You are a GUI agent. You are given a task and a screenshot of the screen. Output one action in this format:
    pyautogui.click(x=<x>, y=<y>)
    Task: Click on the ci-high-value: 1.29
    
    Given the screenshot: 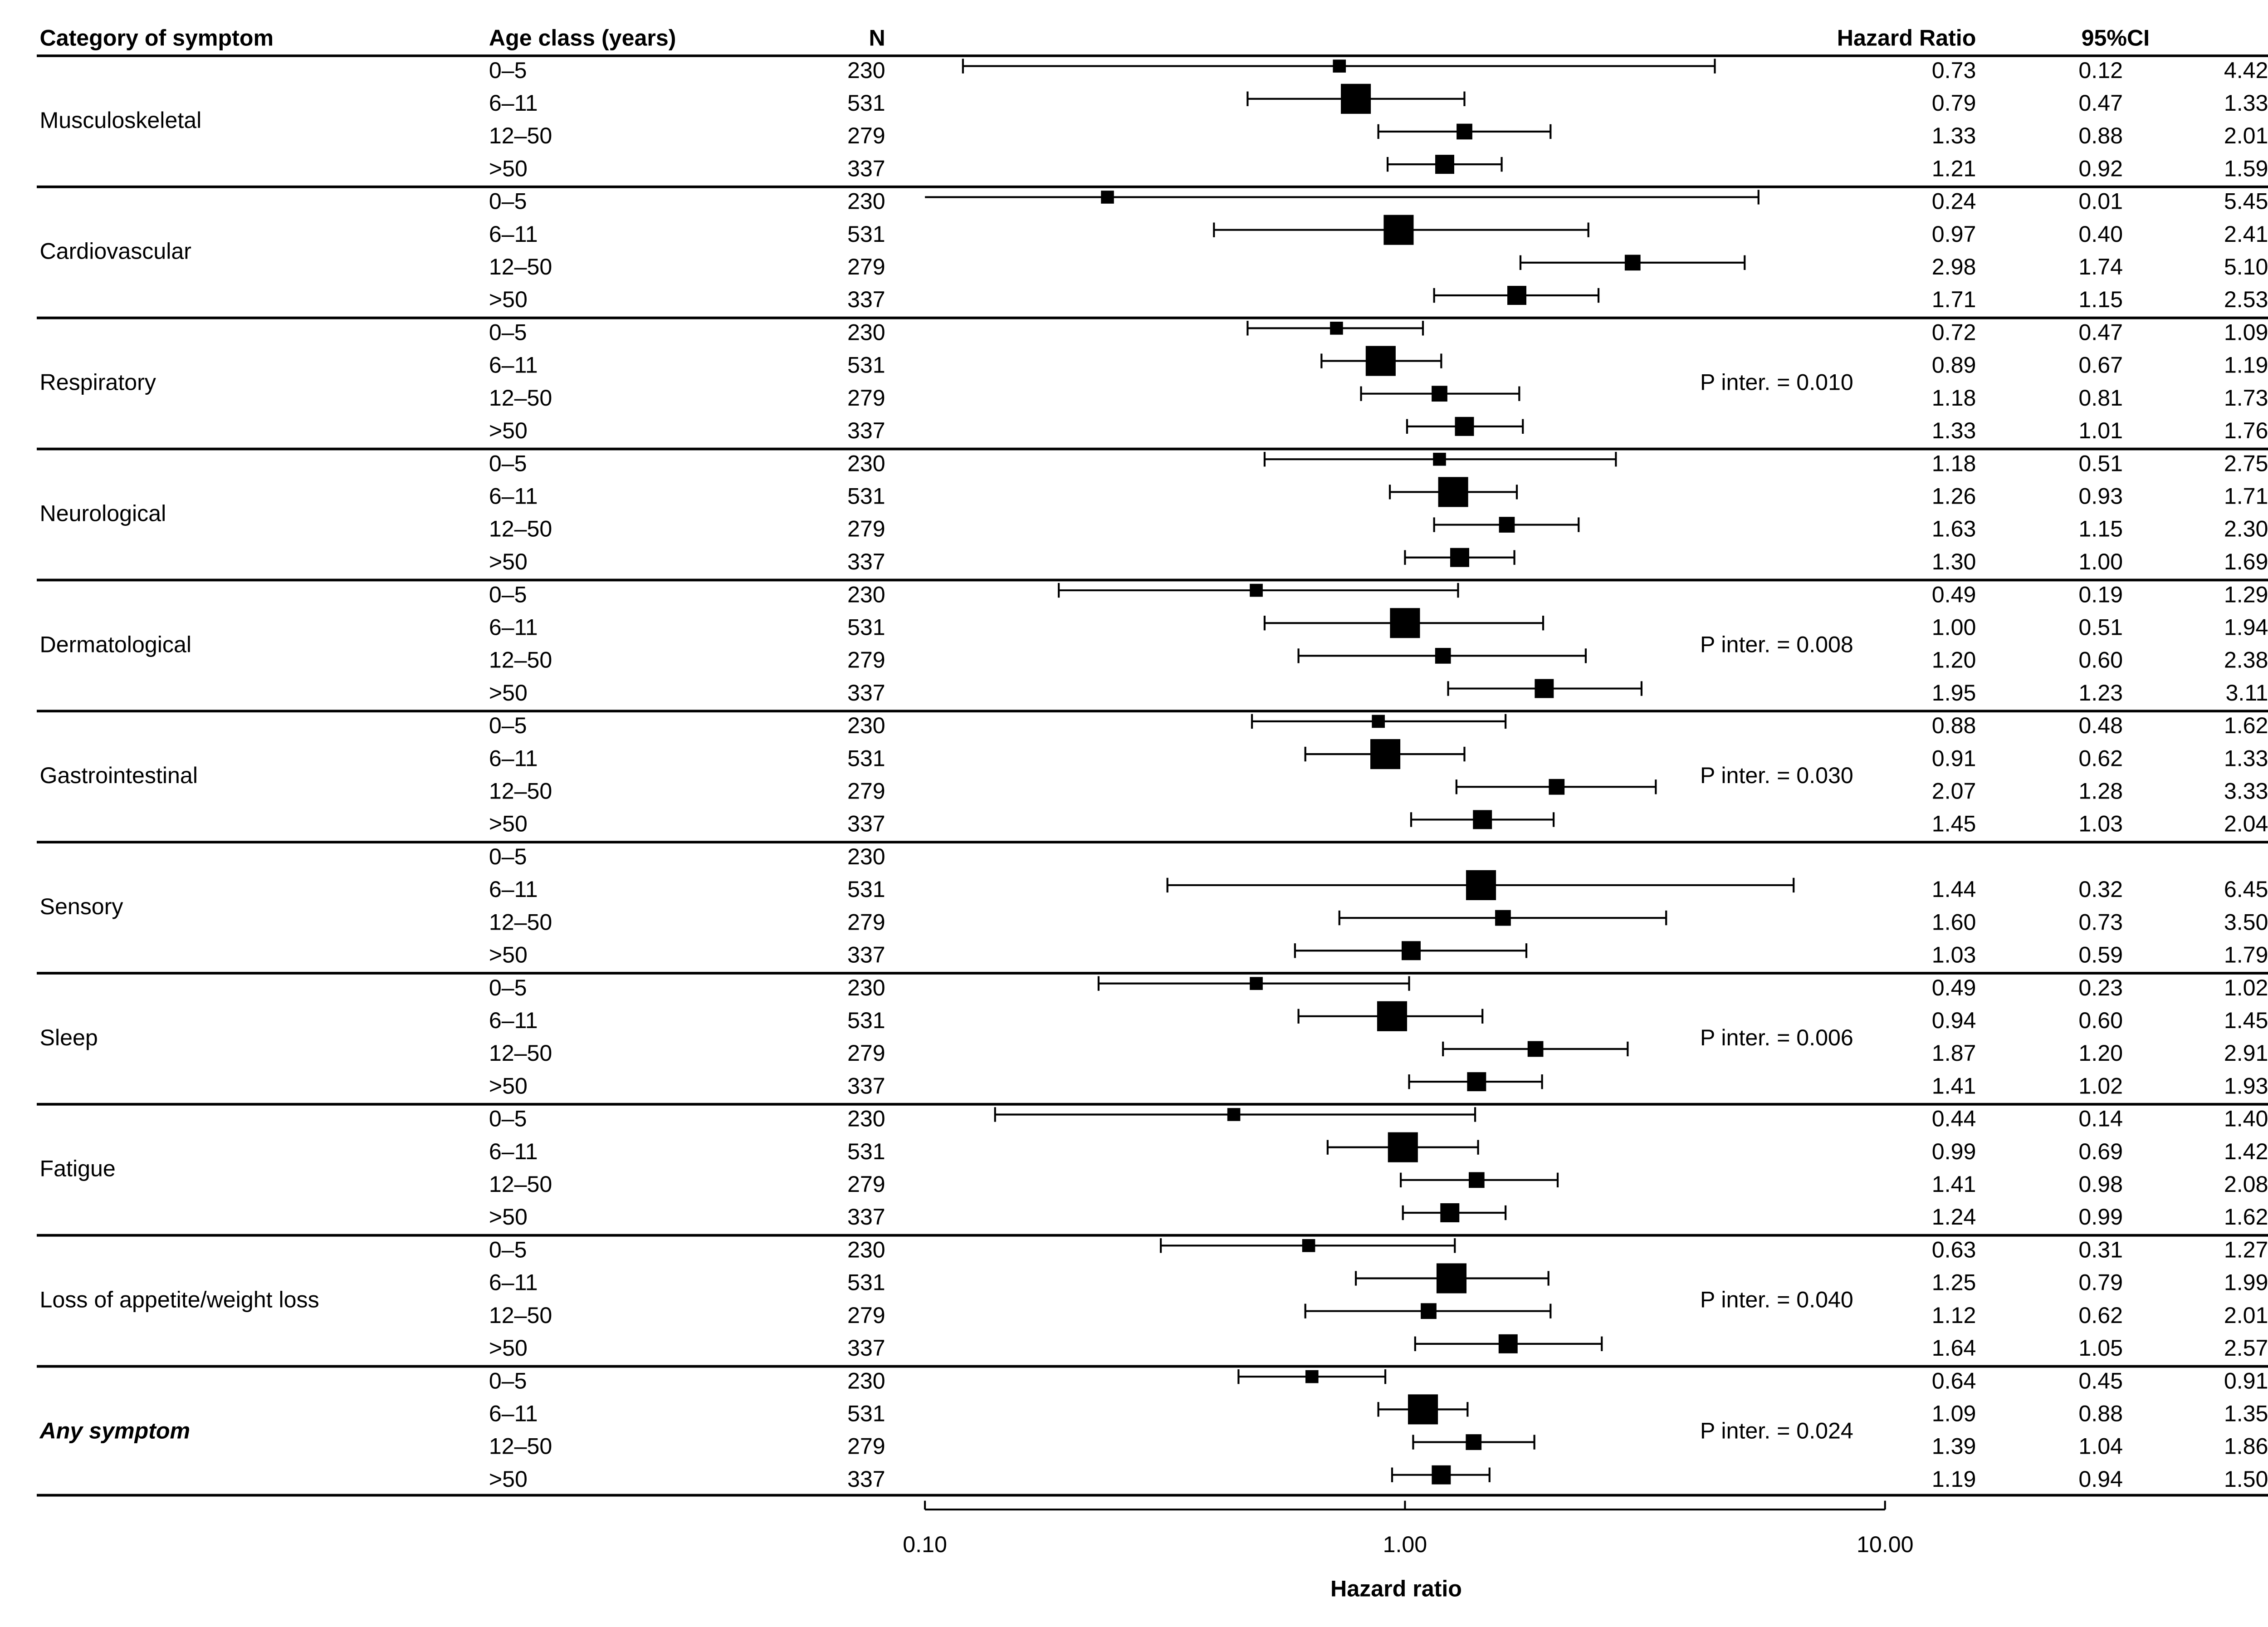 What is the action you would take?
    pyautogui.click(x=2246, y=594)
    